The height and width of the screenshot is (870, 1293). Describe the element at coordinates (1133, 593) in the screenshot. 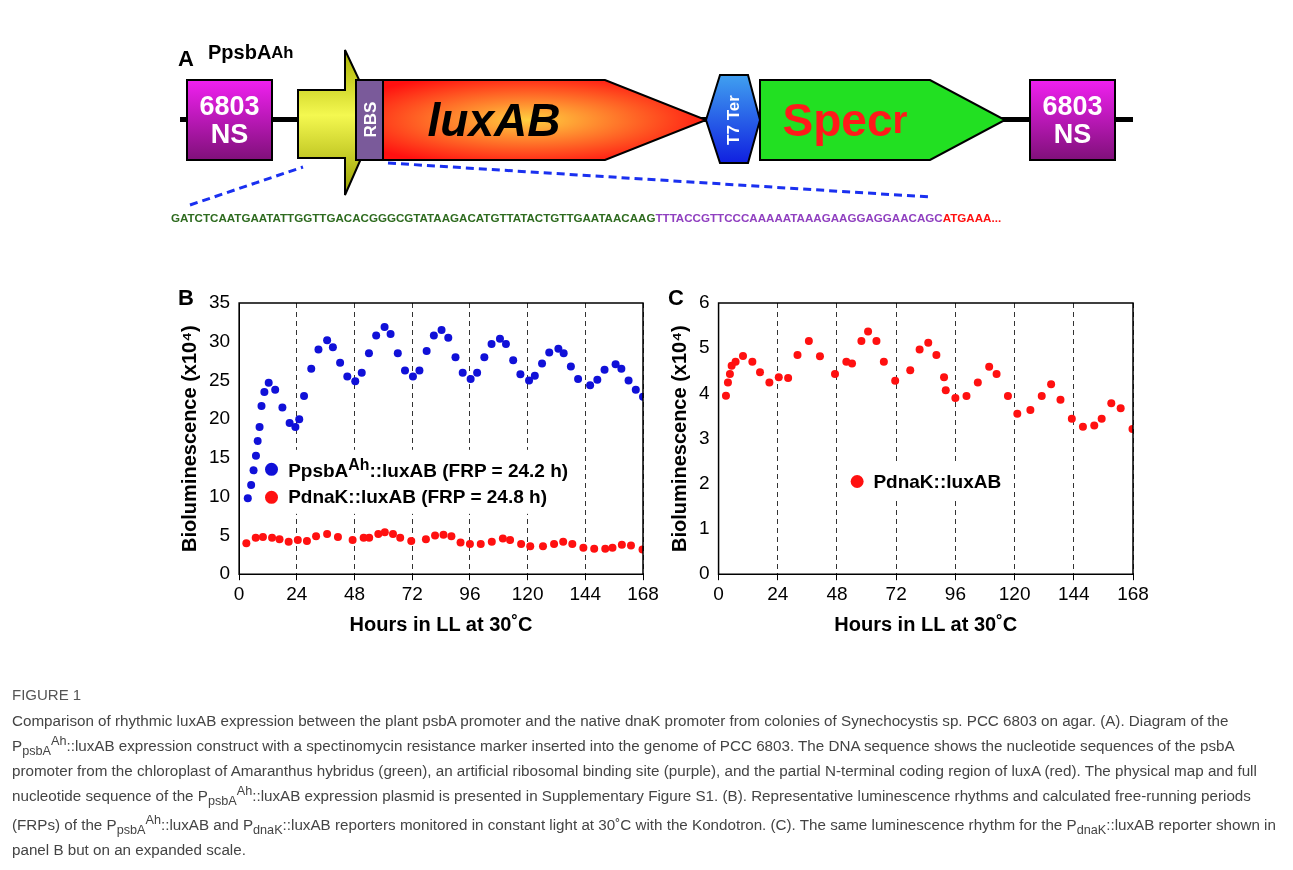

I see `x-tick-label: 168` at that location.